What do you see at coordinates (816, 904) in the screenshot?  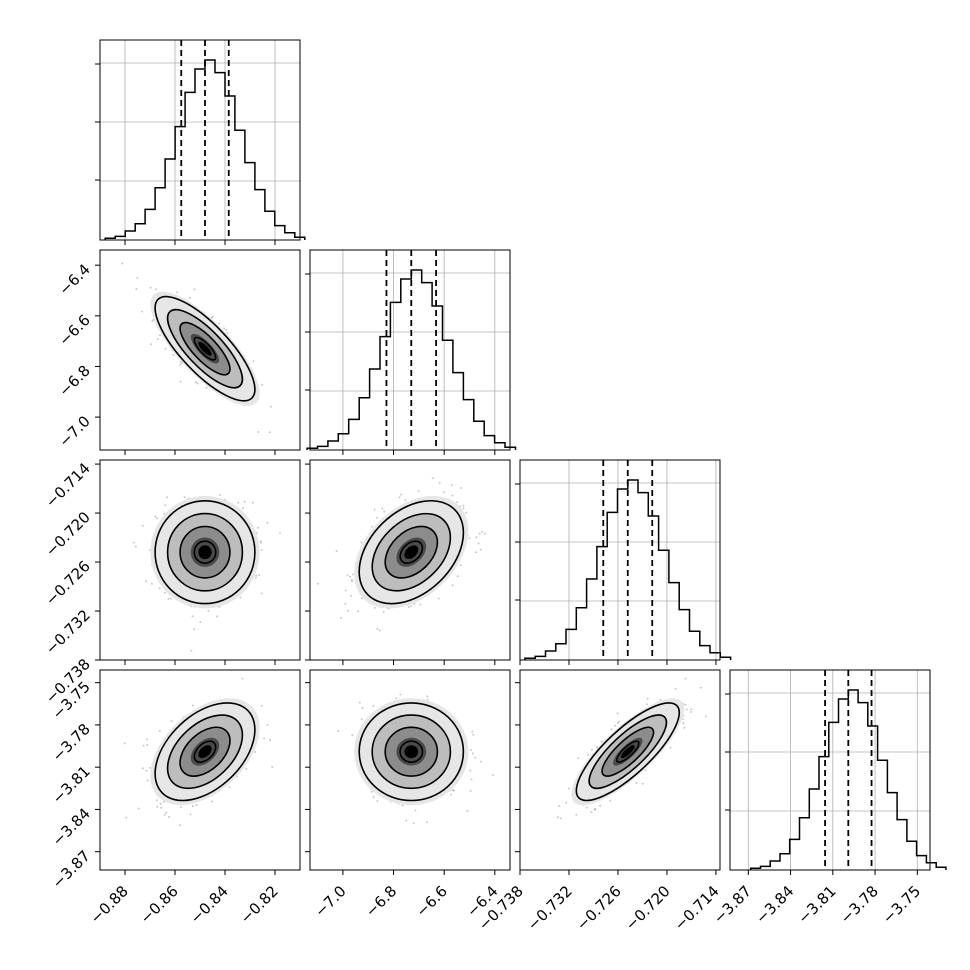 I see `x-tick-label-3-2: −3.81` at bounding box center [816, 904].